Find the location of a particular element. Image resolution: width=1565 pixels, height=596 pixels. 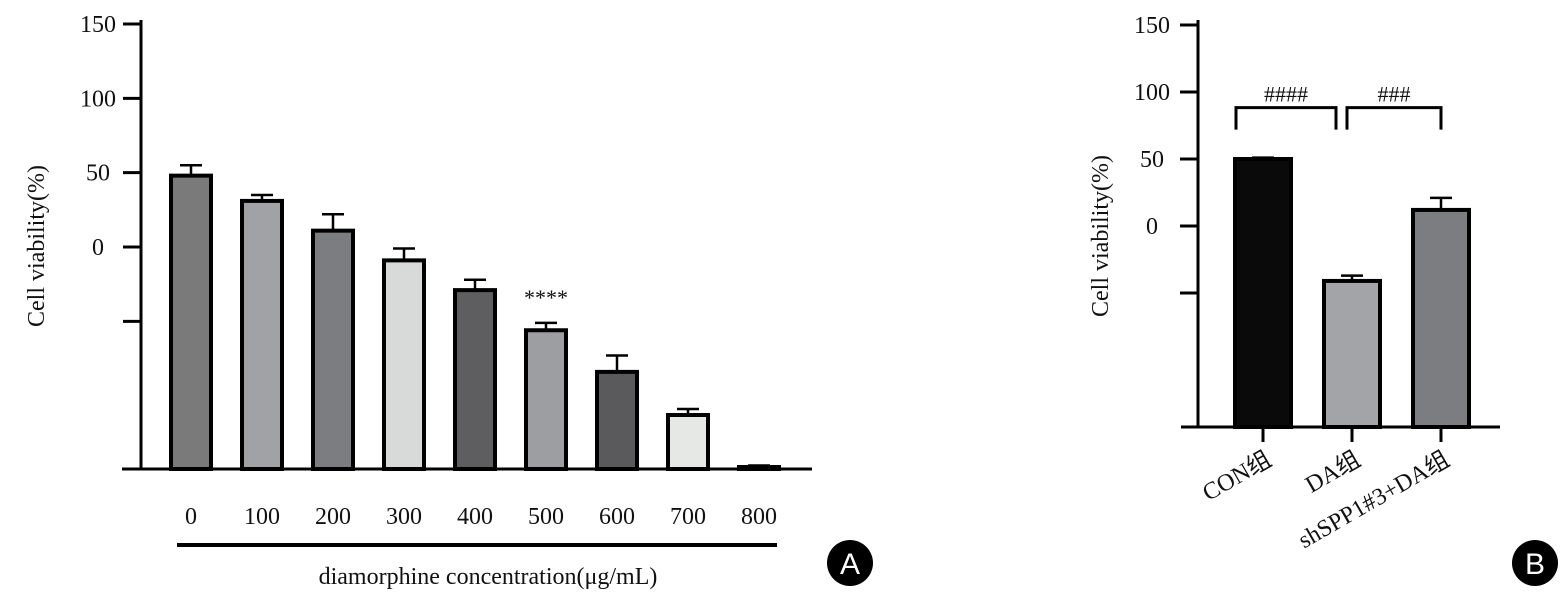

comparison-label: #### is located at coordinates (1286, 94).